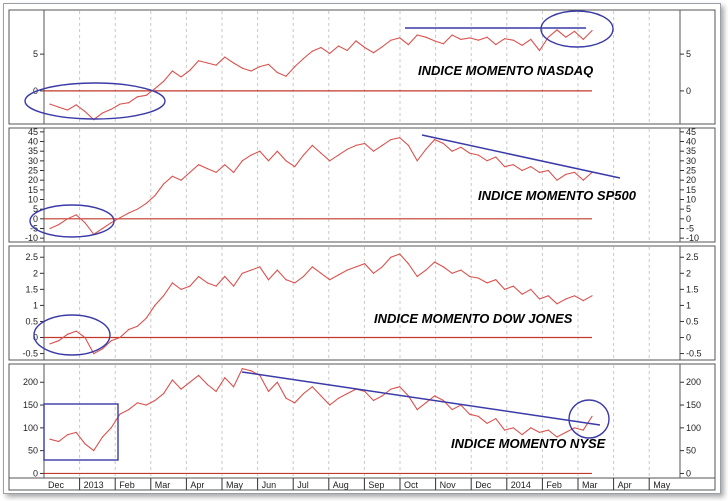 The image size is (728, 501). Describe the element at coordinates (127, 485) in the screenshot. I see `x-tick-label: Feb` at that location.